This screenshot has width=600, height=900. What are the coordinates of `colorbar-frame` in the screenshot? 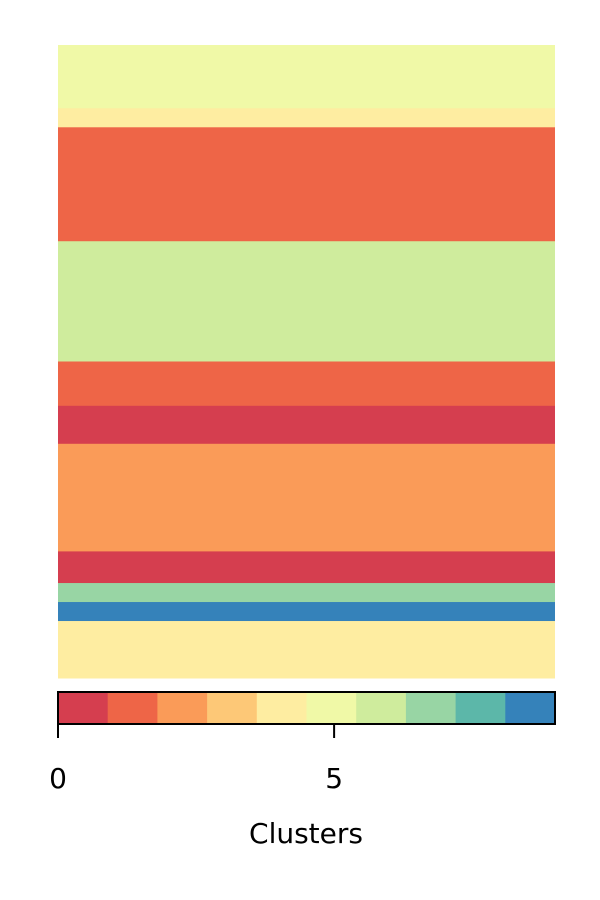 It's located at (306, 708).